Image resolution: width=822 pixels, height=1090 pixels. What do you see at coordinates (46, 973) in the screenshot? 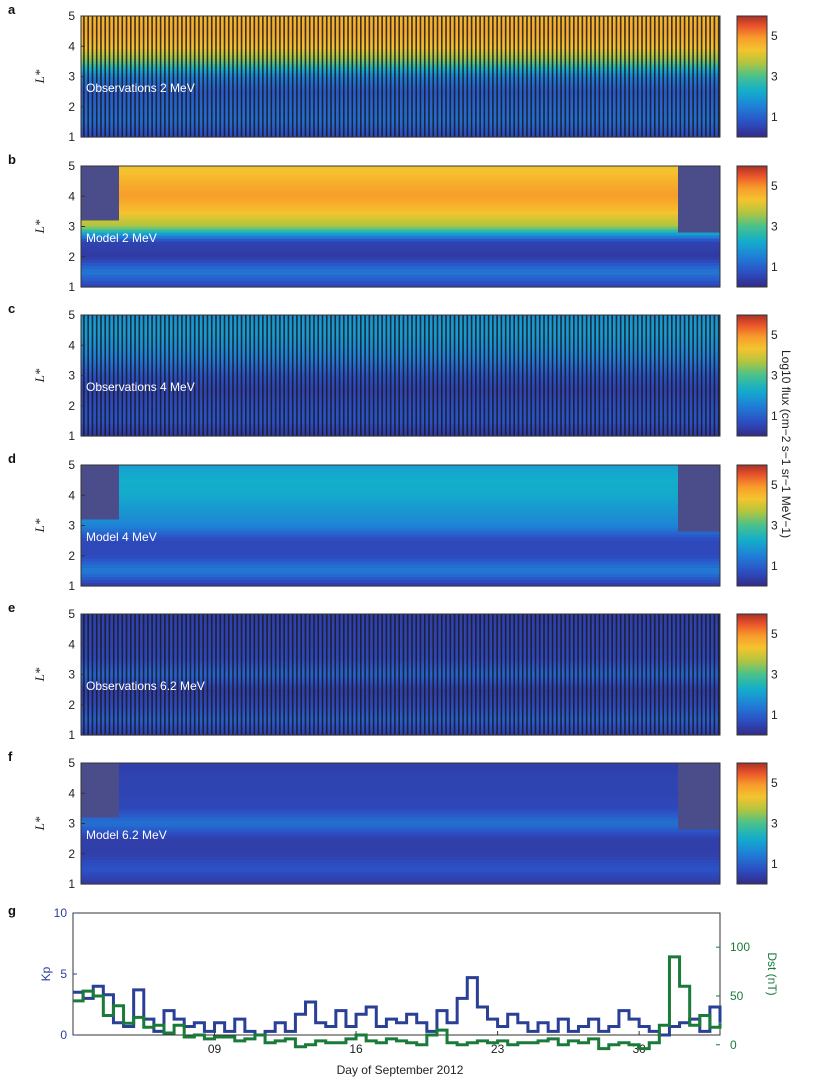
I see `kp-axis-label: Kp` at bounding box center [46, 973].